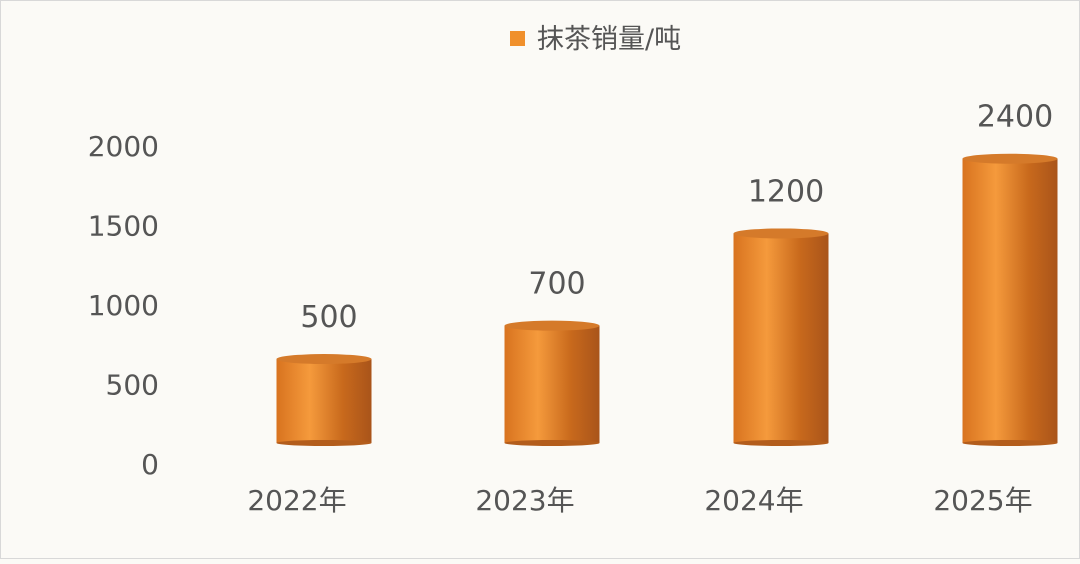 The height and width of the screenshot is (564, 1080). I want to click on data-label: 700, so click(556, 284).